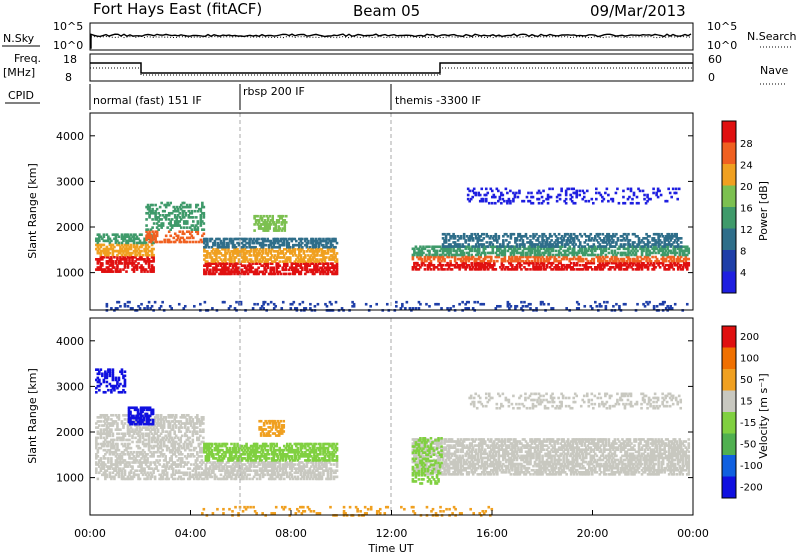 The height and width of the screenshot is (558, 800). I want to click on cpid-seg-2: rbsp 200 IF, so click(274, 91).